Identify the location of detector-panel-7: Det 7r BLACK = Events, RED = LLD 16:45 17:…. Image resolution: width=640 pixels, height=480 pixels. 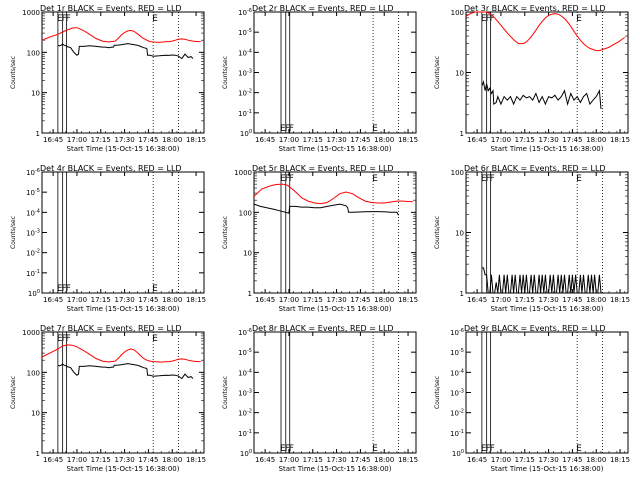
(108, 398).